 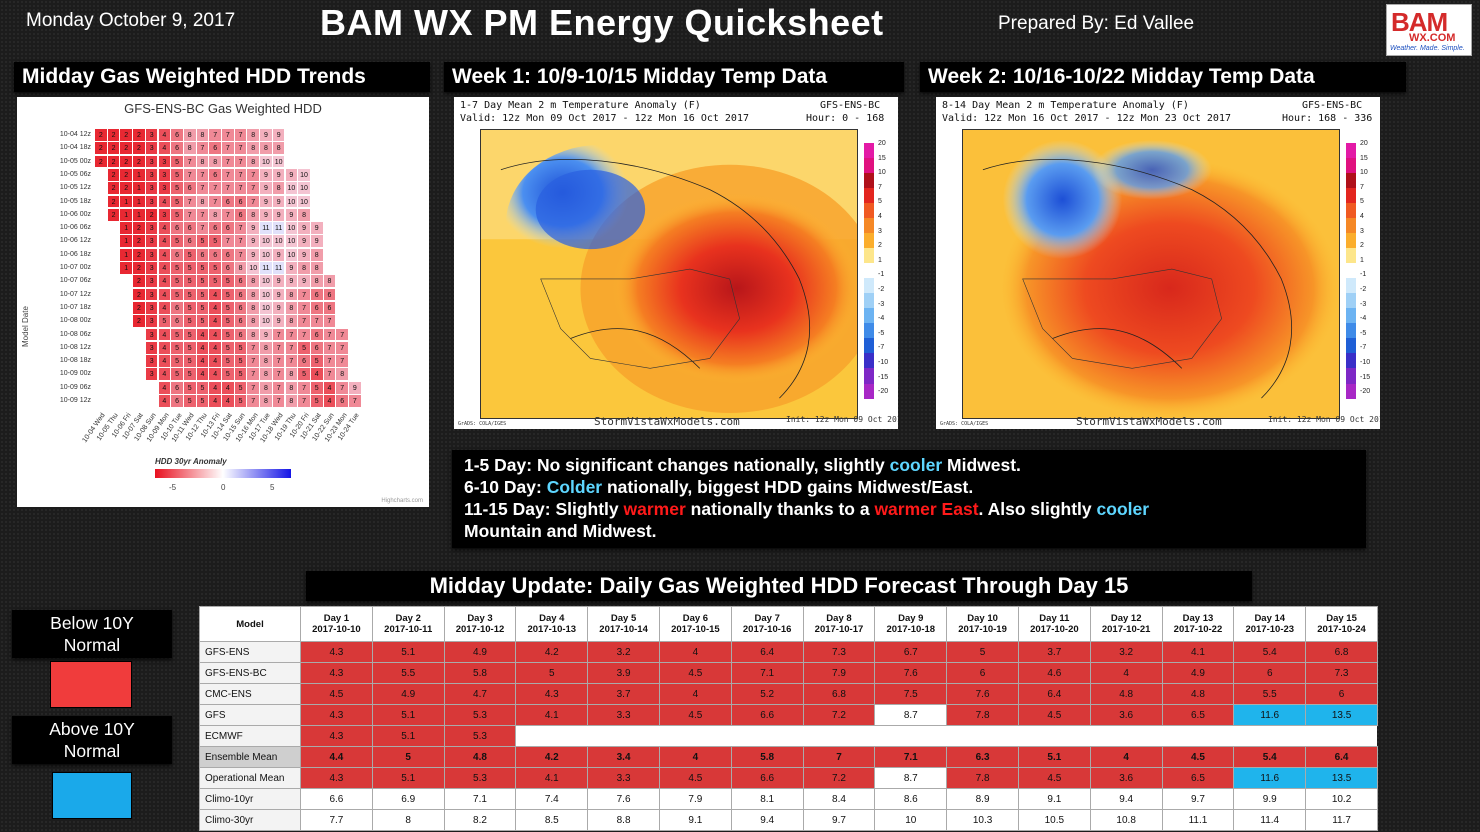 What do you see at coordinates (1324, 419) in the screenshot?
I see `week2-map-init: Init: 12z Mon 09 Oct 2017` at bounding box center [1324, 419].